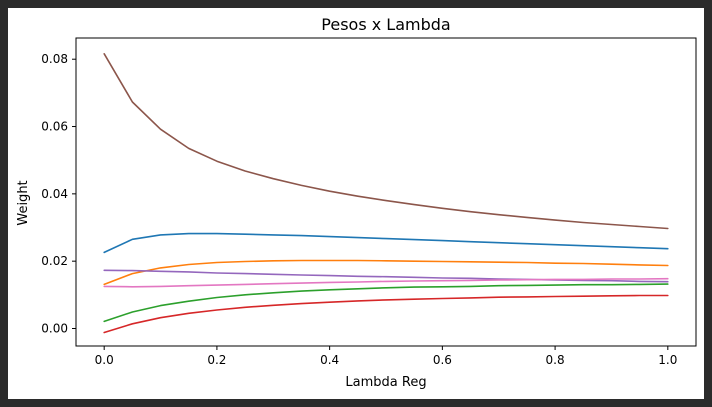 The height and width of the screenshot is (407, 712). Describe the element at coordinates (54, 127) in the screenshot. I see `y-tick-label: 0.06` at that location.